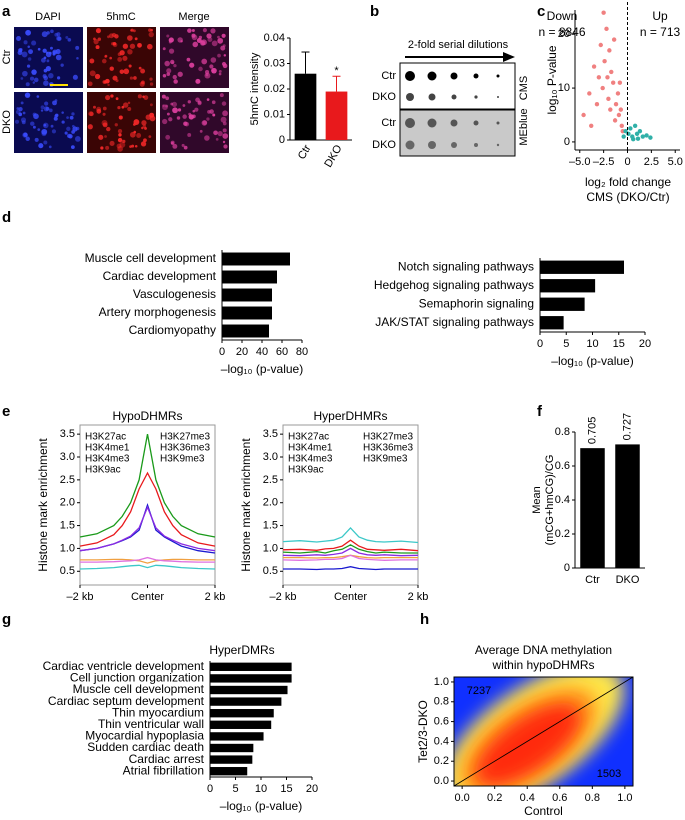  I want to click on y-tick-label: Cardiac septum development, so click(126, 701).